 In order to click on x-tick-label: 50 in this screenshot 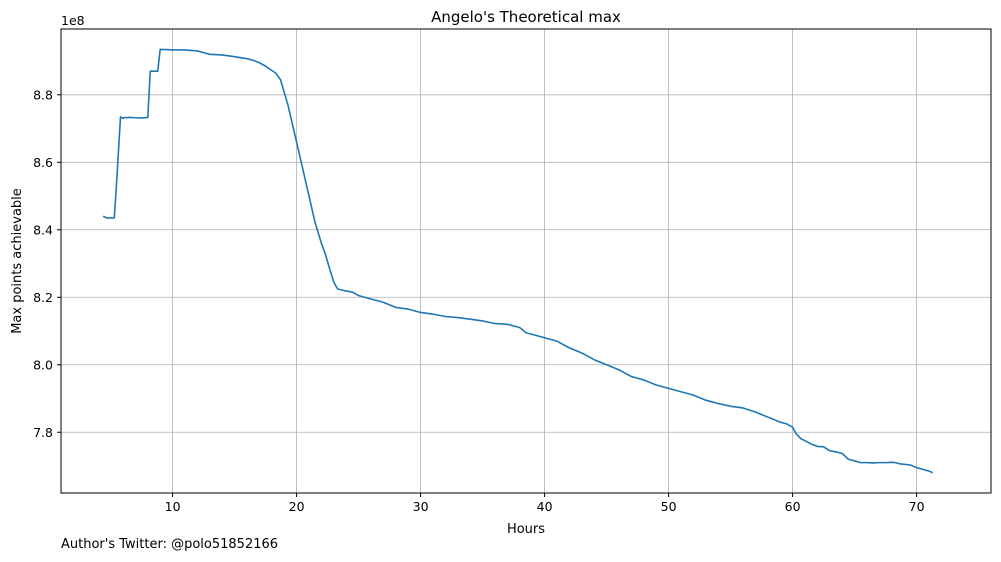, I will do `click(669, 506)`.